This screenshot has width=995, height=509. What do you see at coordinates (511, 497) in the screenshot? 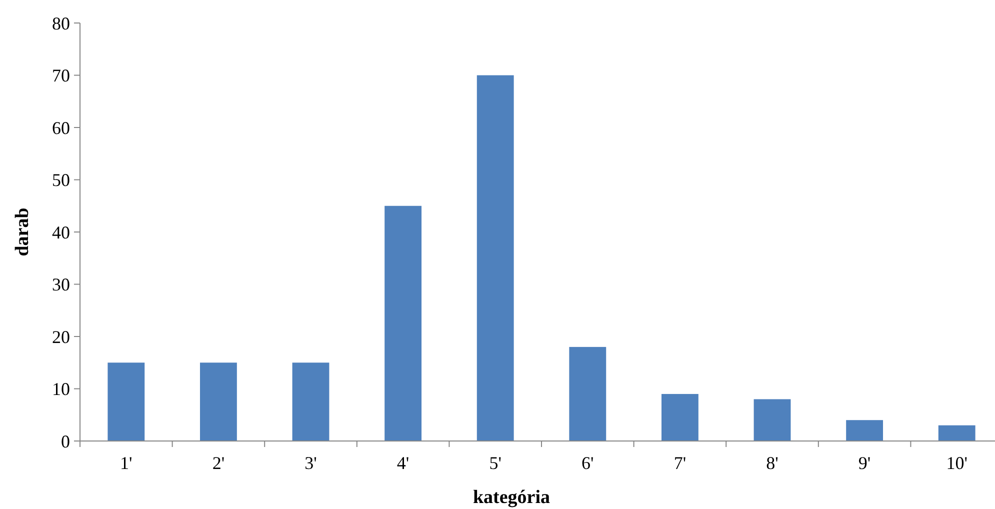
I see `x-axis-title: kategória` at bounding box center [511, 497].